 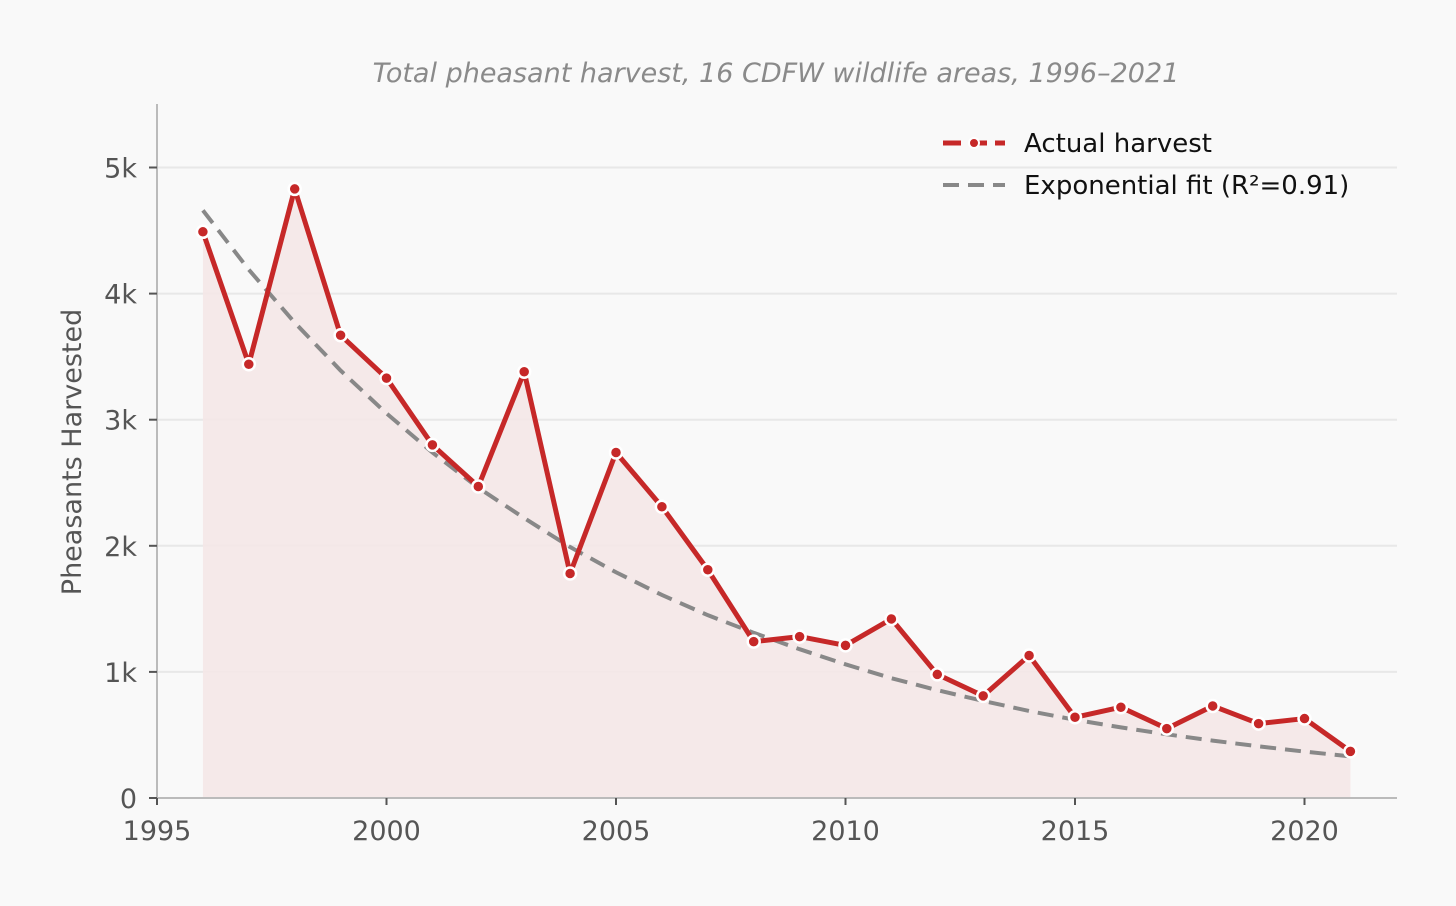 What do you see at coordinates (799, 636) in the screenshot?
I see `data-point-2009` at bounding box center [799, 636].